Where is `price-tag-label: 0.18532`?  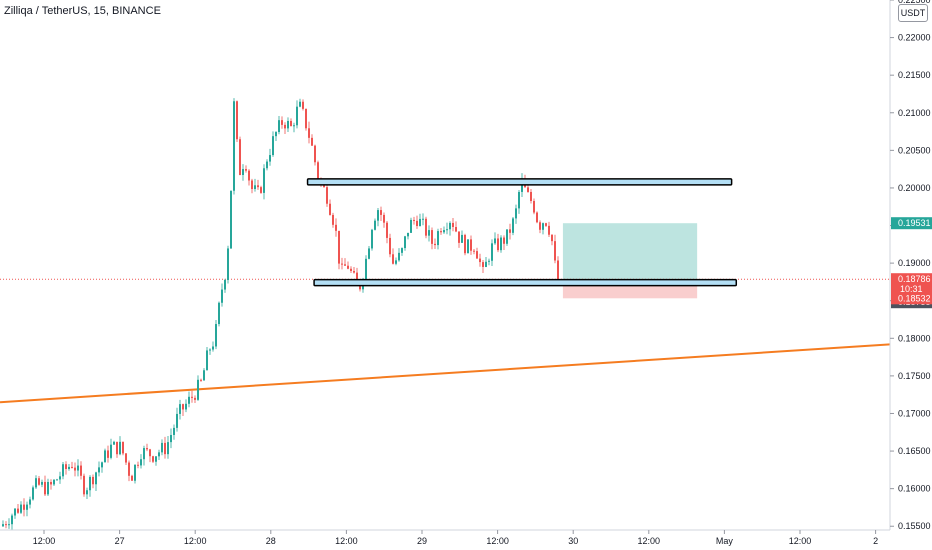
price-tag-label: 0.18532 is located at coordinates (914, 298).